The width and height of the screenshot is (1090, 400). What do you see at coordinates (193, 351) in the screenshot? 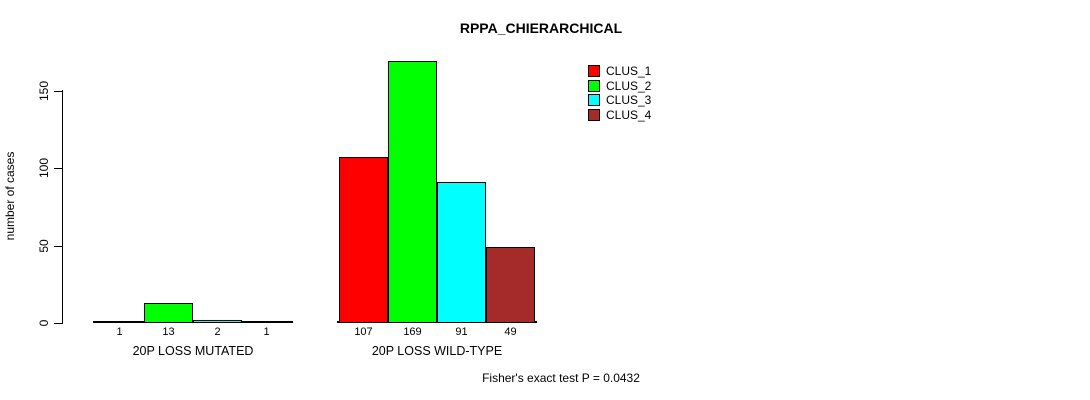
I see `x-category-label: 20P LOSS MUTATED` at bounding box center [193, 351].